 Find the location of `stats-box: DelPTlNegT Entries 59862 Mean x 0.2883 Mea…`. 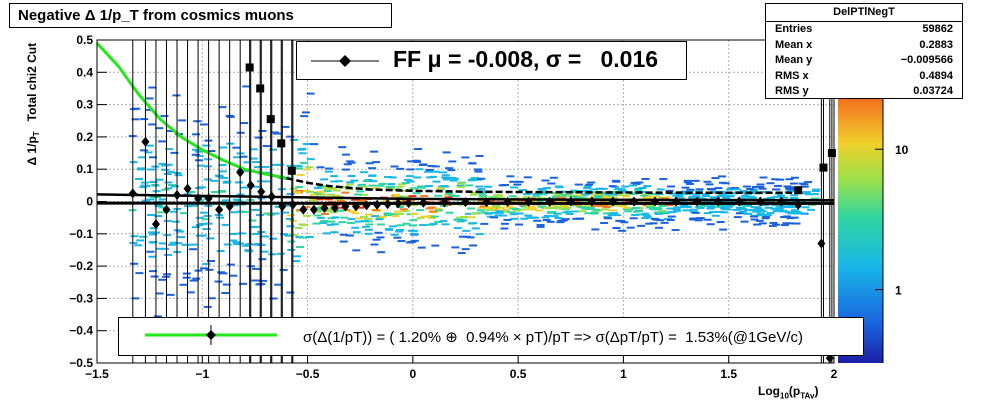

stats-box: DelPTlNegT Entries 59862 Mean x 0.2883 Mea… is located at coordinates (864, 51).